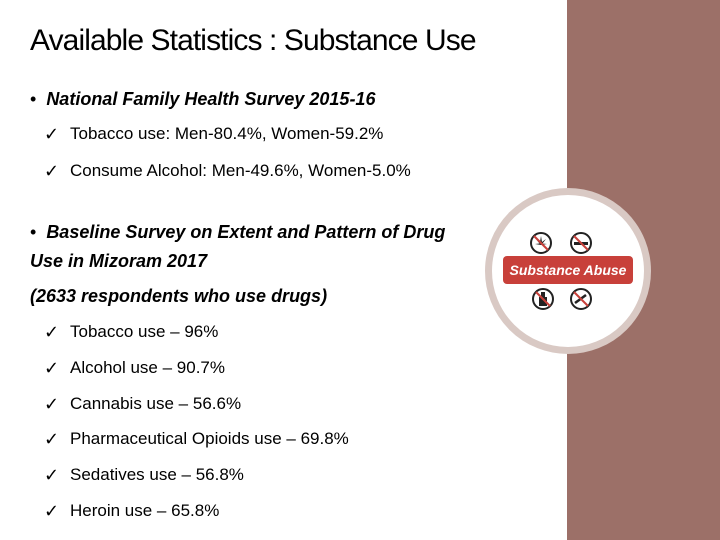  I want to click on logo-artwork: Substance Abuse, so click(568, 271).